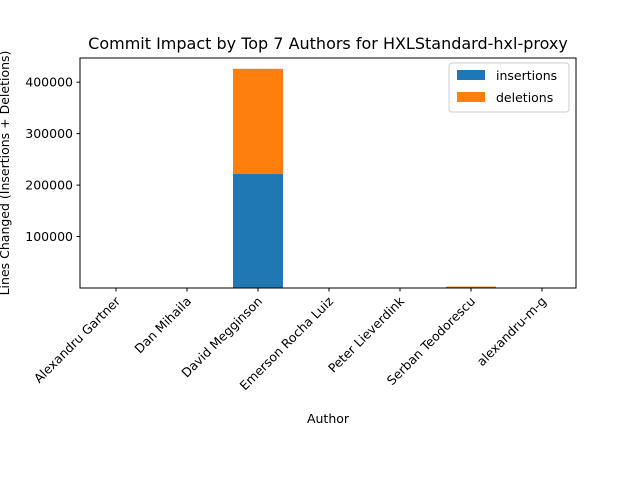 The height and width of the screenshot is (480, 640). I want to click on y-tick-label: 200000, so click(49, 185).